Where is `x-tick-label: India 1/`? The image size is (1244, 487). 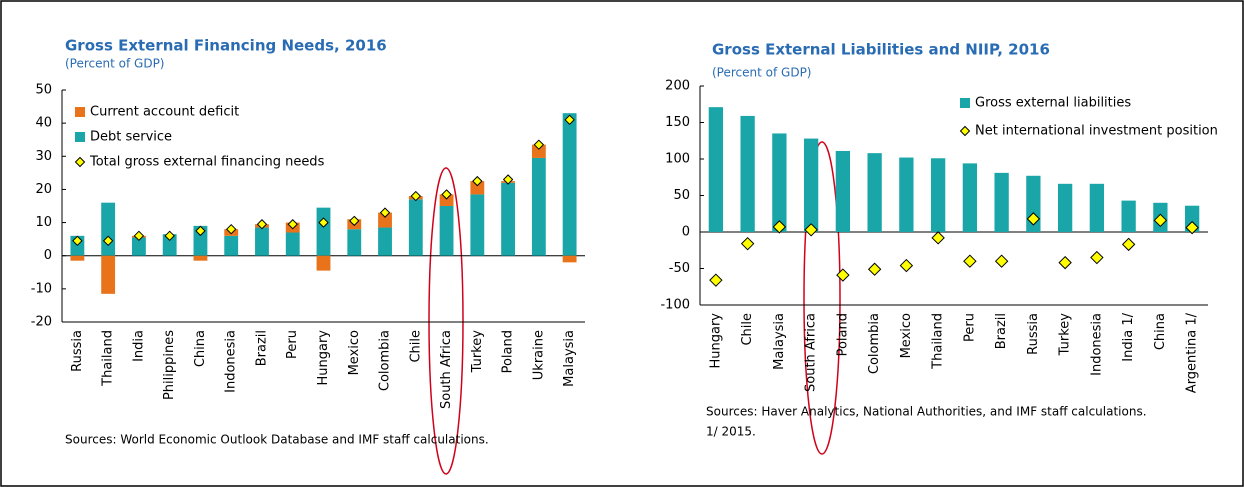
x-tick-label: India 1/ is located at coordinates (1128, 336).